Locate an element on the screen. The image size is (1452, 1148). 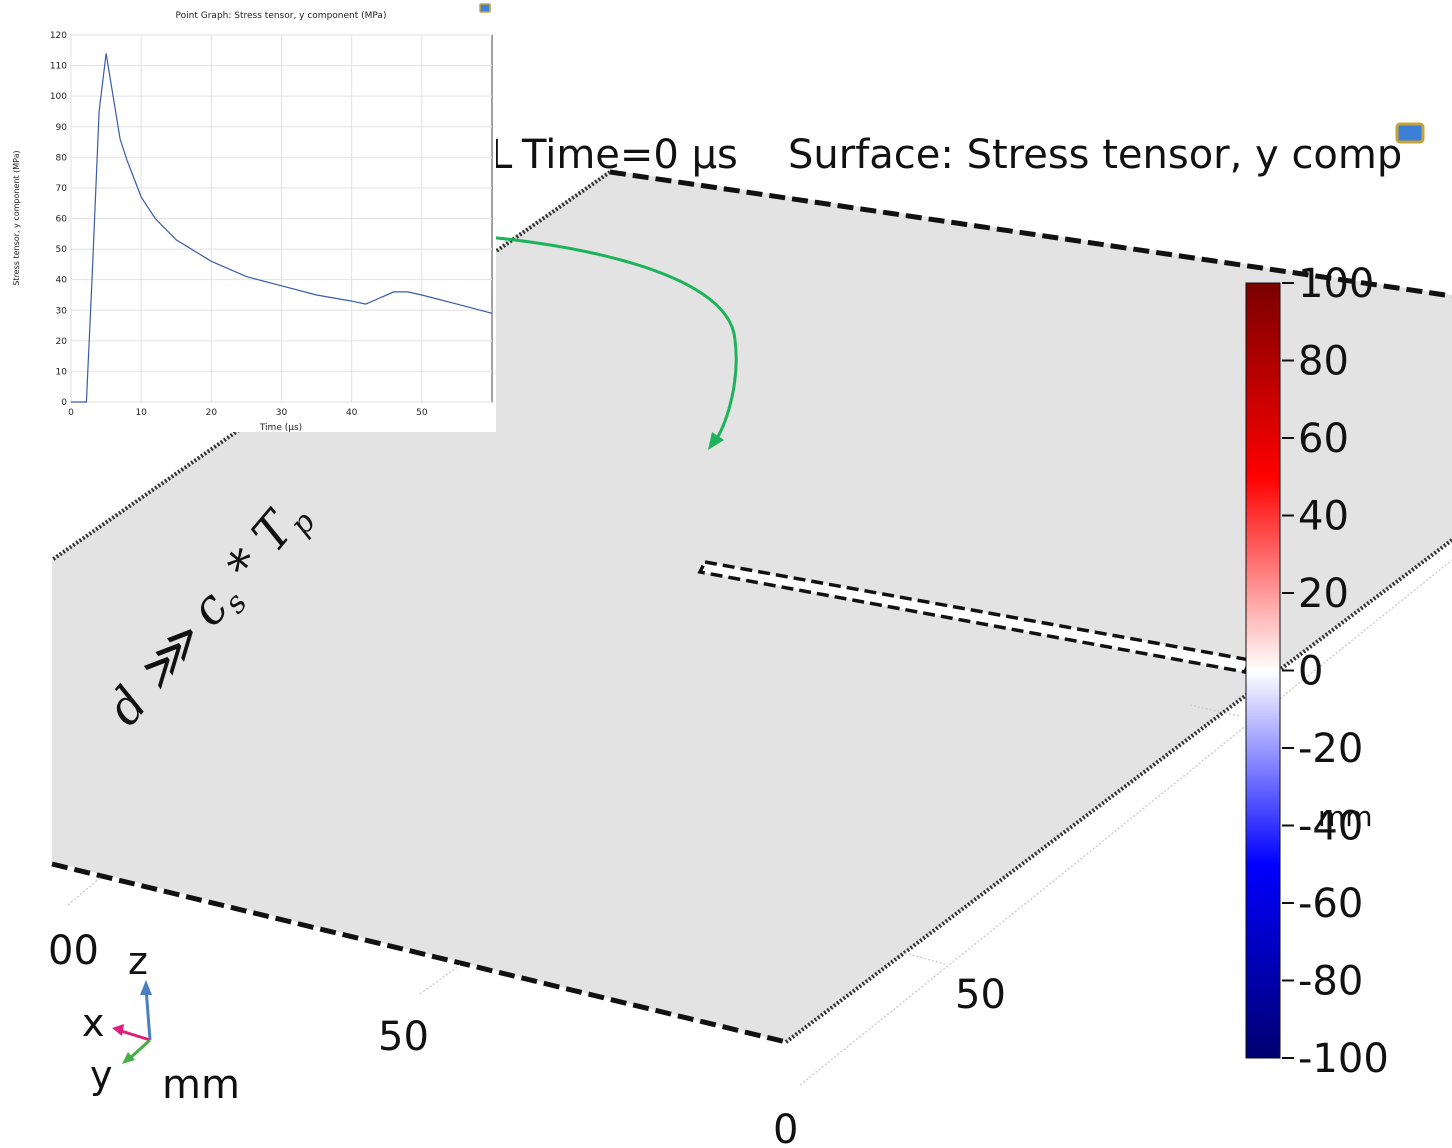
inset-window-icon is located at coordinates (485, 8).